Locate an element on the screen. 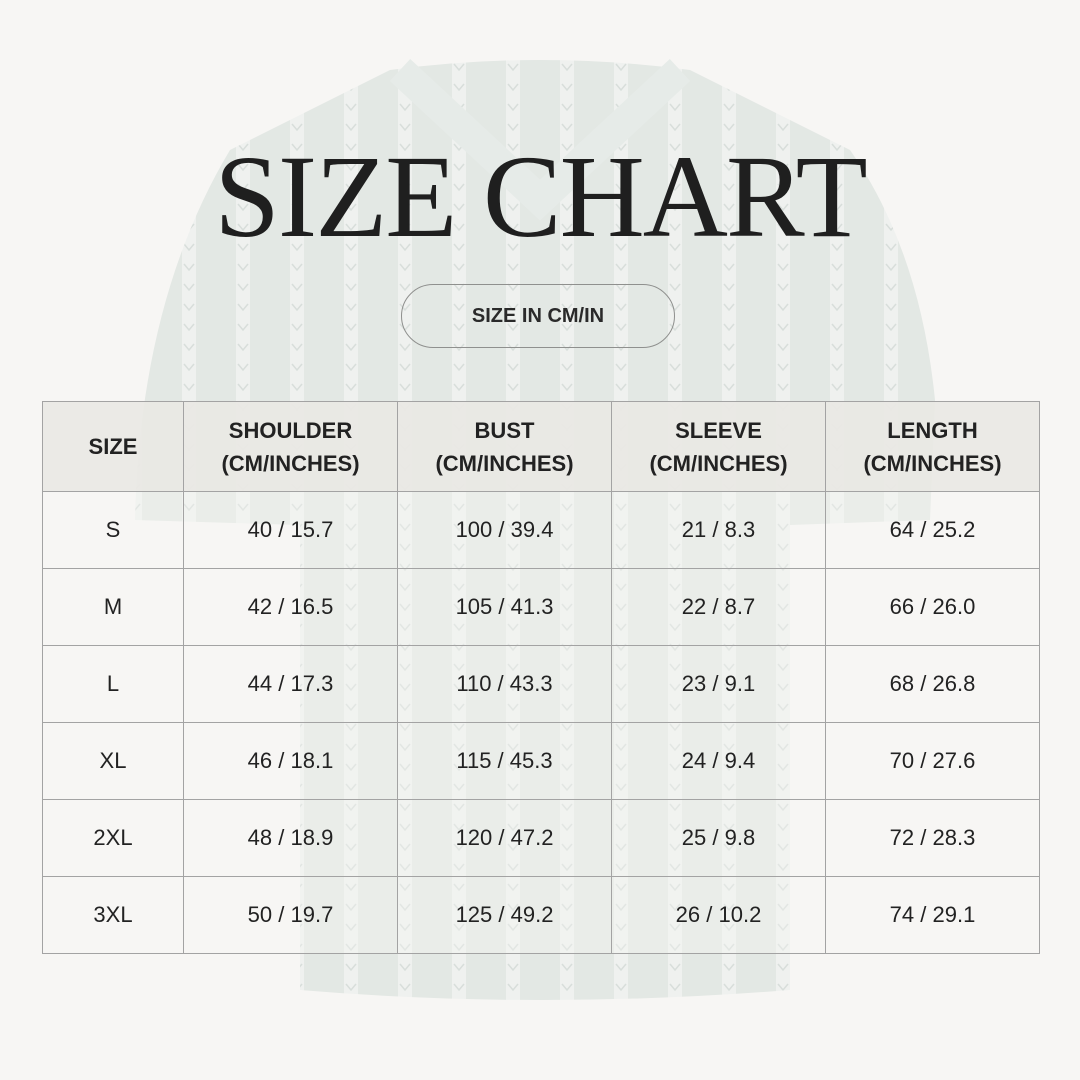  unit-toggle-button: SIZE IN CM/IN is located at coordinates (538, 316).